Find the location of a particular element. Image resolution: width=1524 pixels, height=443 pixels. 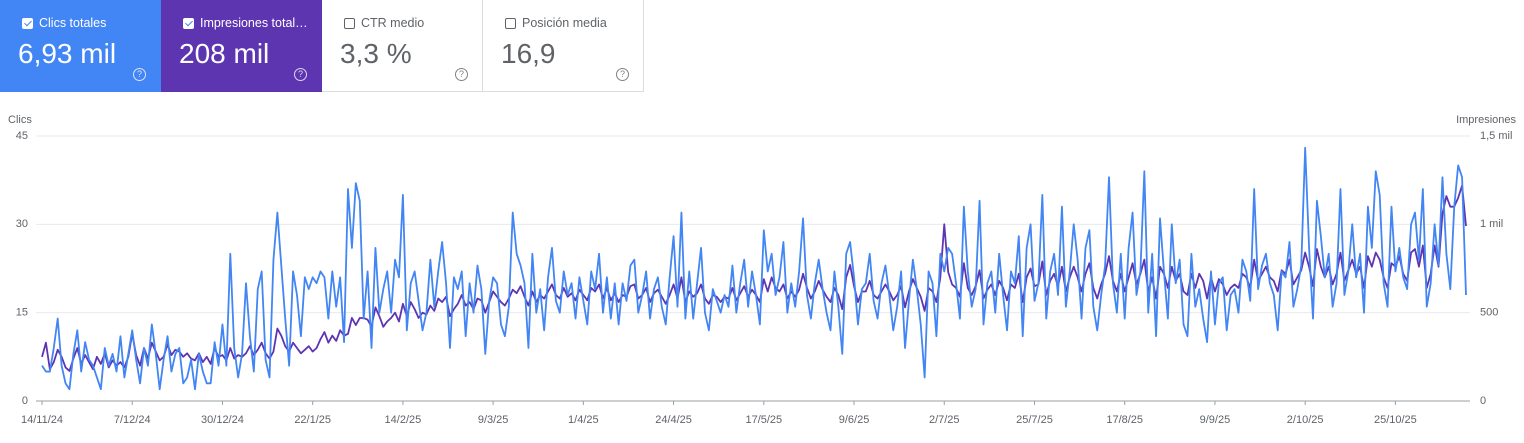

metric-label-row: CTR medio is located at coordinates (384, 23).